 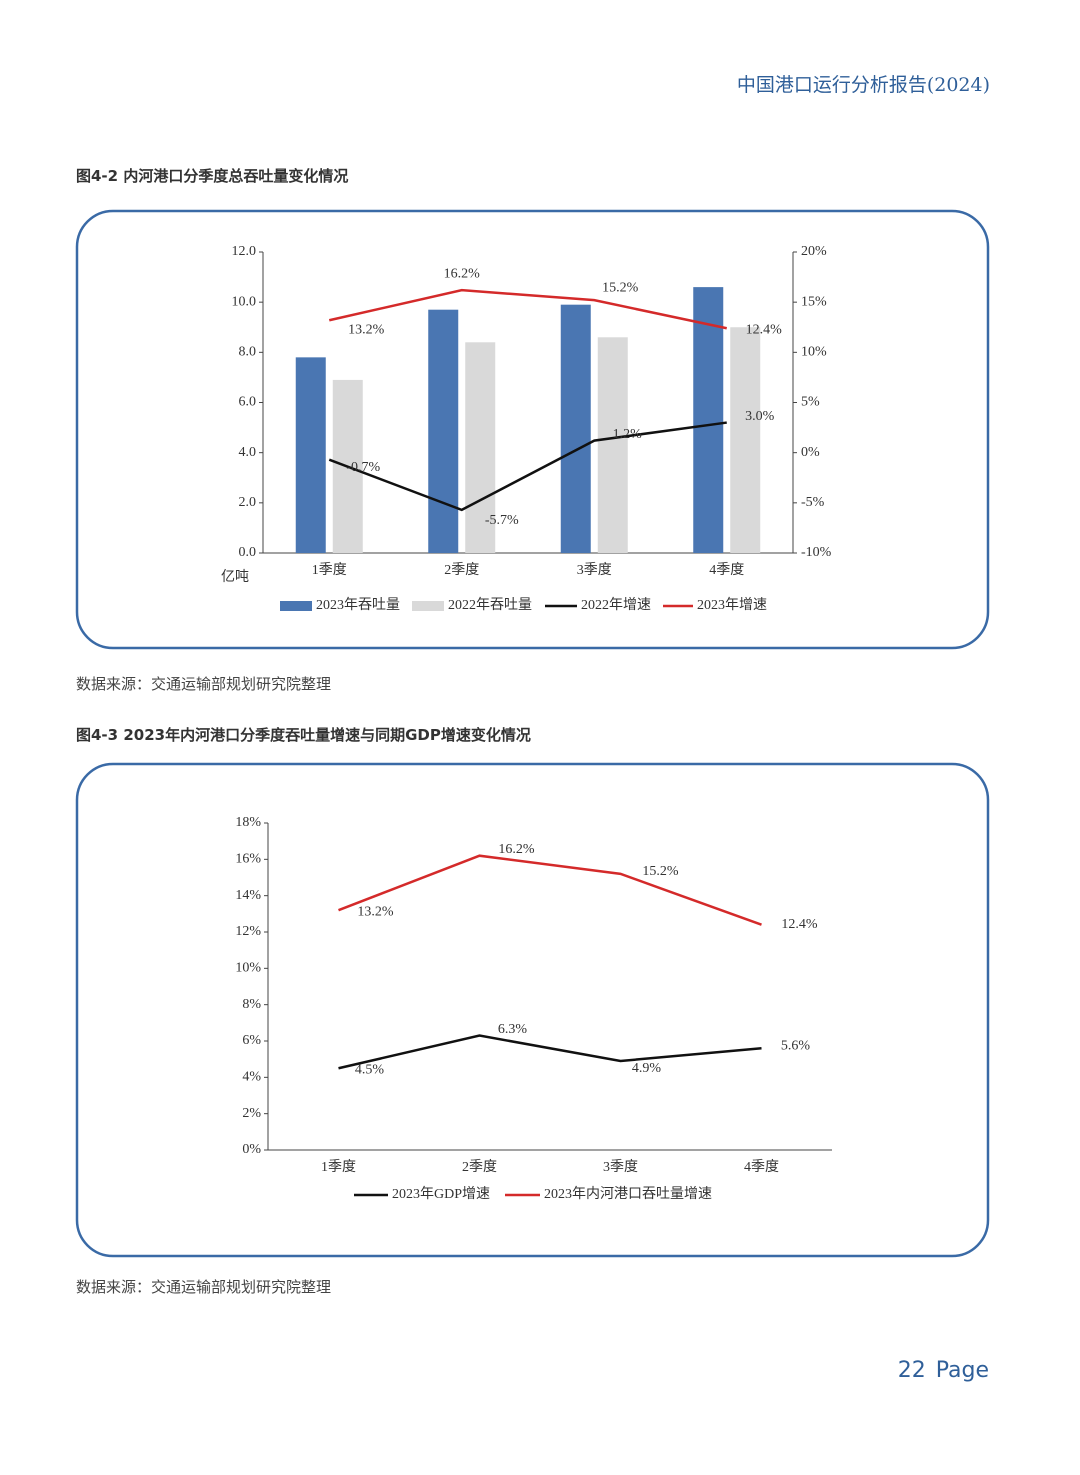 What do you see at coordinates (647, 1068) in the screenshot?
I see `data-label: 4.9%` at bounding box center [647, 1068].